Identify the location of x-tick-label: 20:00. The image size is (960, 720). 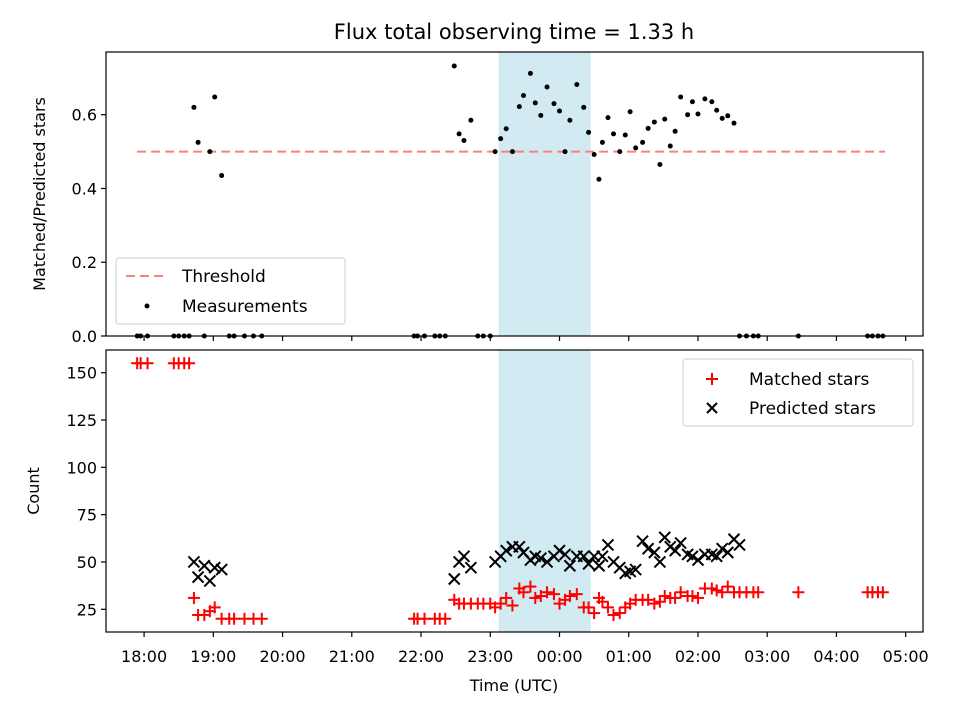
(283, 656).